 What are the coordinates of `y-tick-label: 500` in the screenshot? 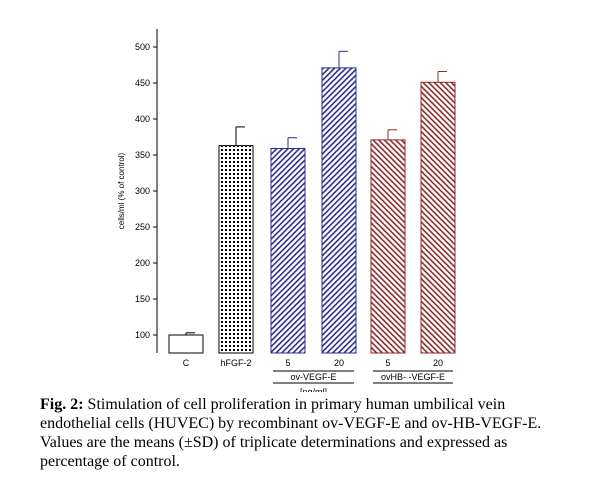 It's located at (142, 47).